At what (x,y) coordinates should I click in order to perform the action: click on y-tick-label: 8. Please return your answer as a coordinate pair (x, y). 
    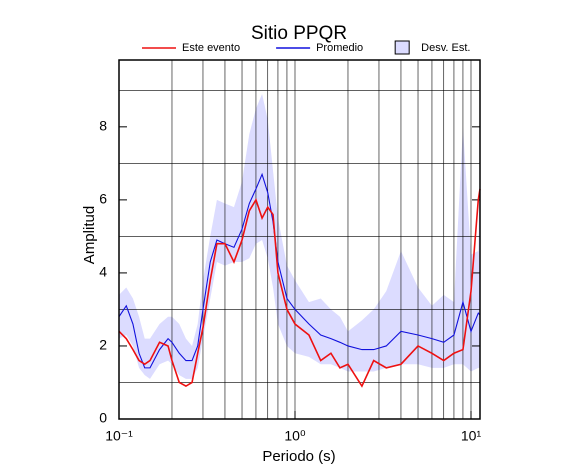
    Looking at the image, I should click on (103, 126).